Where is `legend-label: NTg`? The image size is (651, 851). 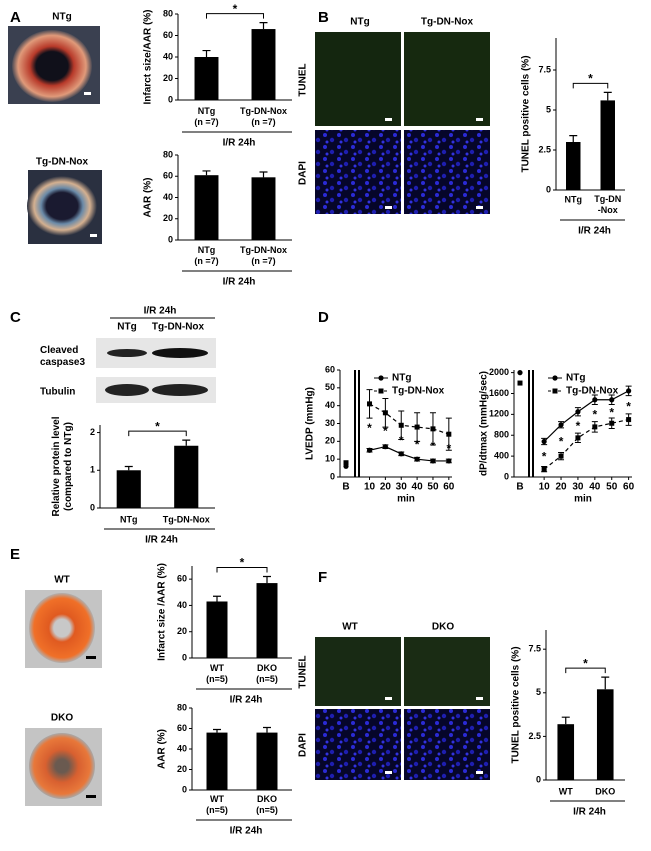
legend-label: NTg is located at coordinates (575, 378).